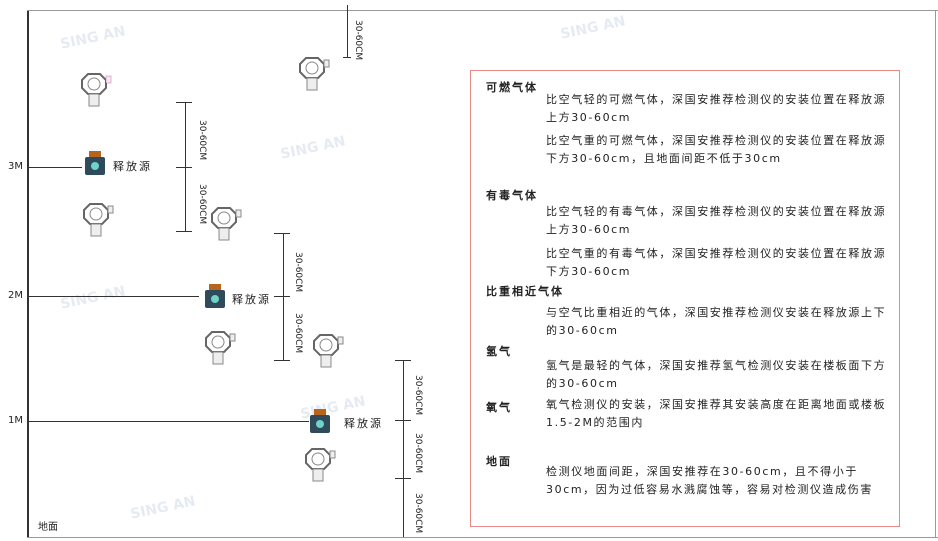  I want to click on floor-label: 地面, so click(48, 527).